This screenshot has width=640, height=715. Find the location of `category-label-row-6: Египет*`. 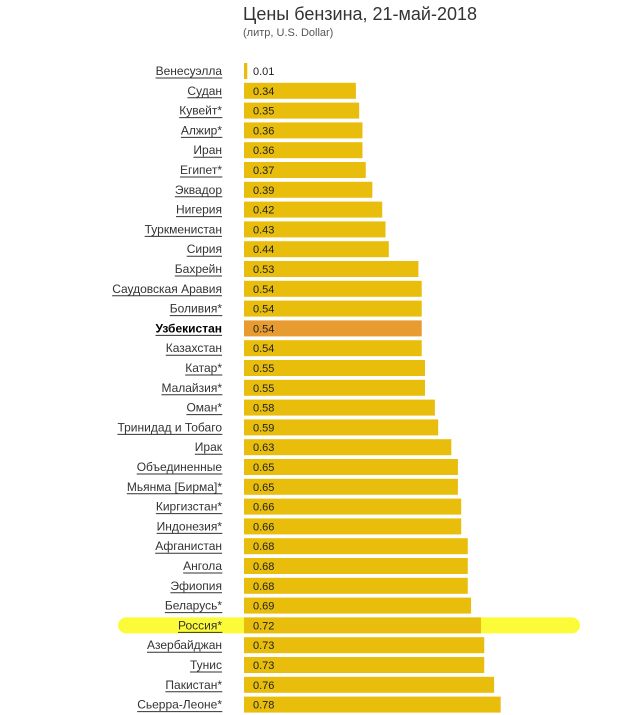

category-label-row-6: Египет* is located at coordinates (201, 170).